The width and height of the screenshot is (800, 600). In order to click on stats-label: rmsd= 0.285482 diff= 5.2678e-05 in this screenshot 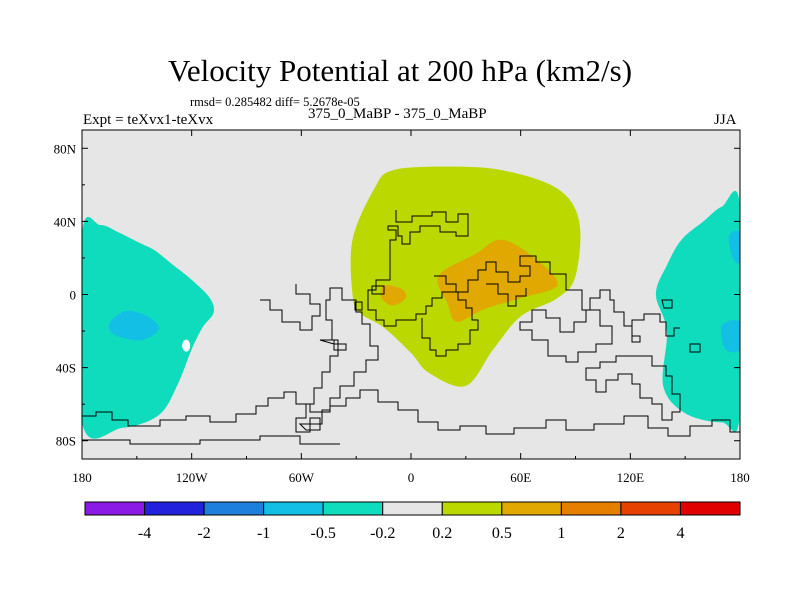, I will do `click(275, 102)`.